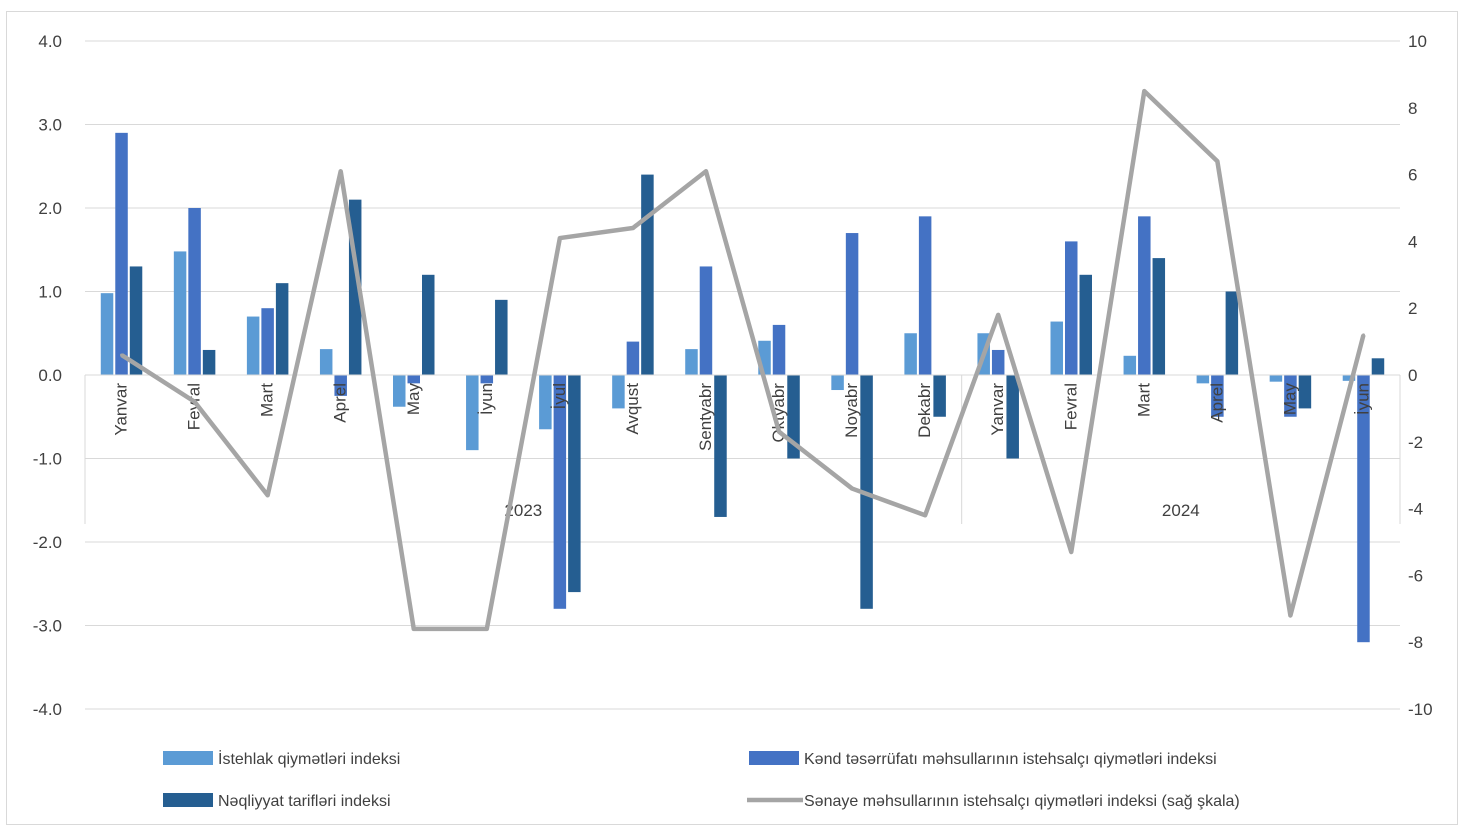 Image resolution: width=1465 pixels, height=828 pixels. I want to click on x-tick-label: Yanvar, so click(997, 409).